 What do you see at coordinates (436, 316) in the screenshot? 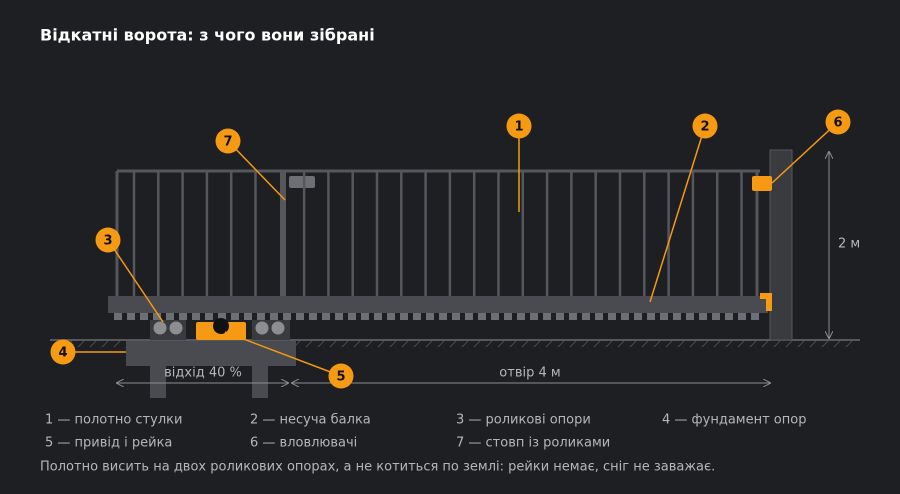
I see `rack` at bounding box center [436, 316].